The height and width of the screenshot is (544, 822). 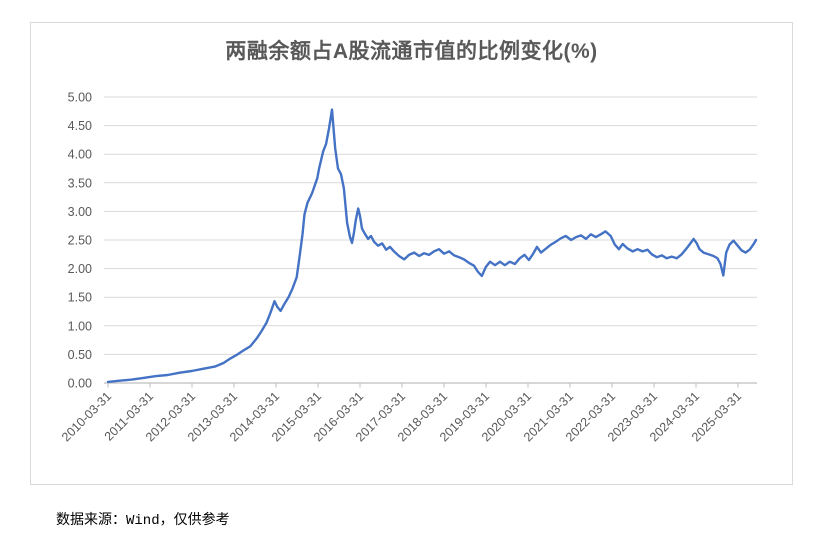 What do you see at coordinates (80, 326) in the screenshot?
I see `y-axis-tick-label: 1.00` at bounding box center [80, 326].